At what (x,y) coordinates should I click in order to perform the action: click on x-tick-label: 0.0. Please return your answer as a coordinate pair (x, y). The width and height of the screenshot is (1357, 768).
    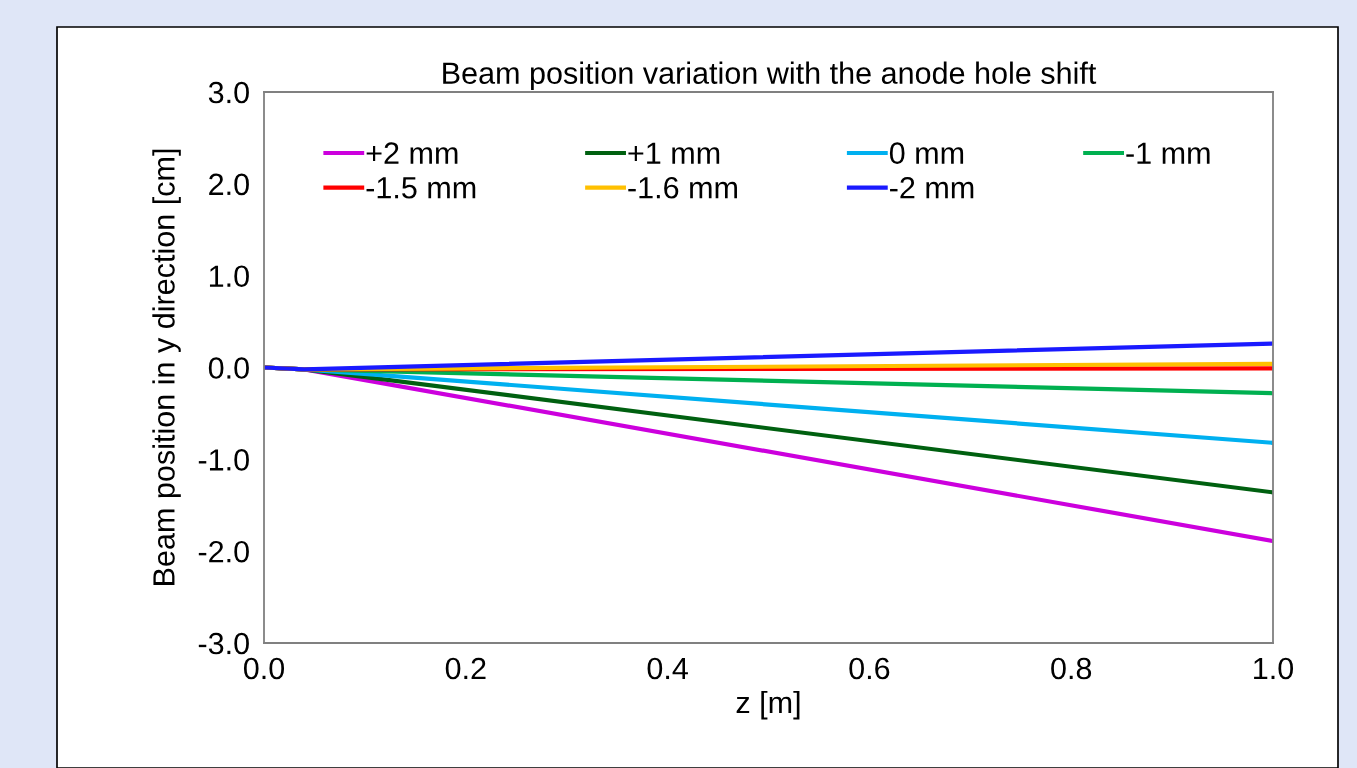
    Looking at the image, I should click on (264, 668).